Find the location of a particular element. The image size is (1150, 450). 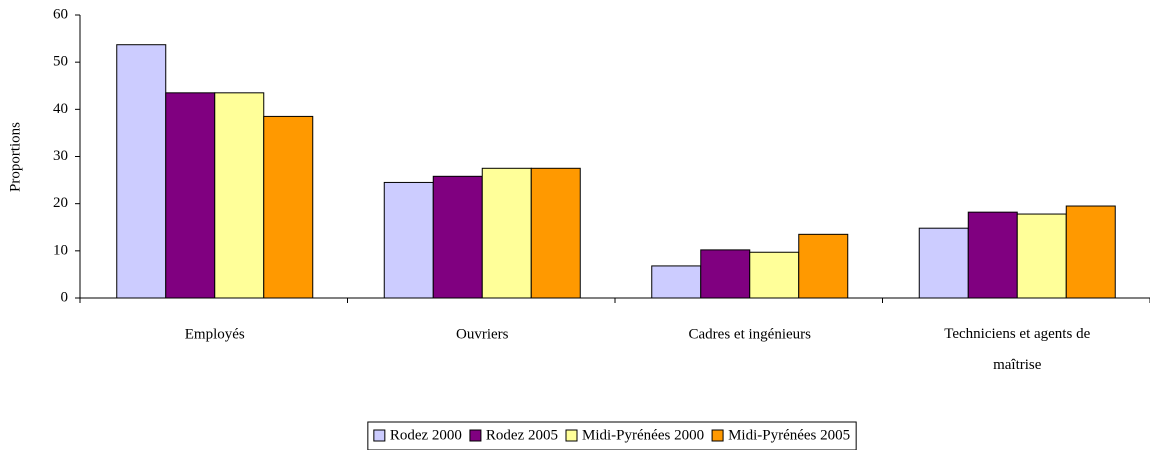

legend-label: Rodez 2000 is located at coordinates (426, 435).